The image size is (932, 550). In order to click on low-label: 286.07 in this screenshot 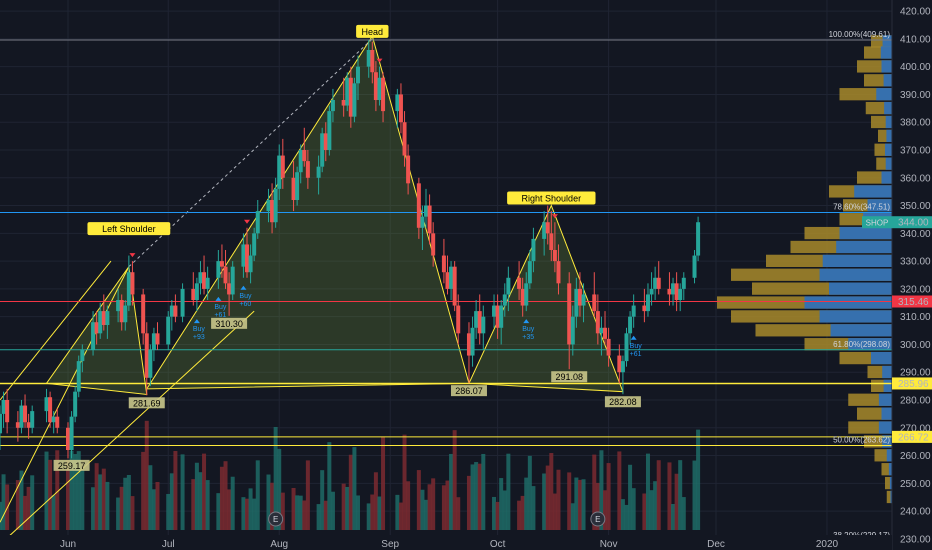, I will do `click(469, 391)`.